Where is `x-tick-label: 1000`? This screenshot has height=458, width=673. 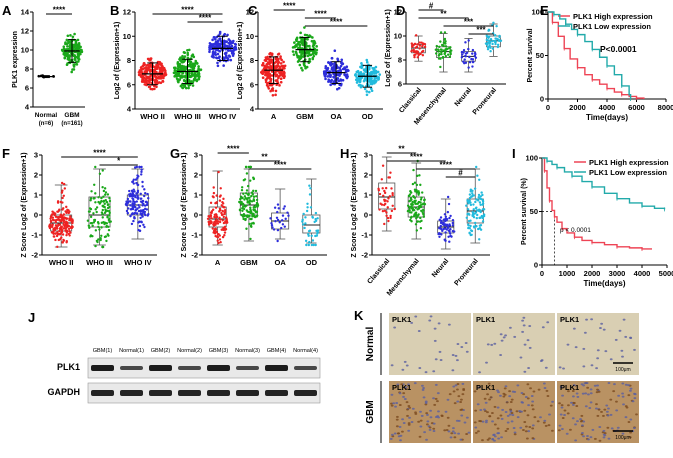
x-tick-label: 1000 is located at coordinates (567, 273).